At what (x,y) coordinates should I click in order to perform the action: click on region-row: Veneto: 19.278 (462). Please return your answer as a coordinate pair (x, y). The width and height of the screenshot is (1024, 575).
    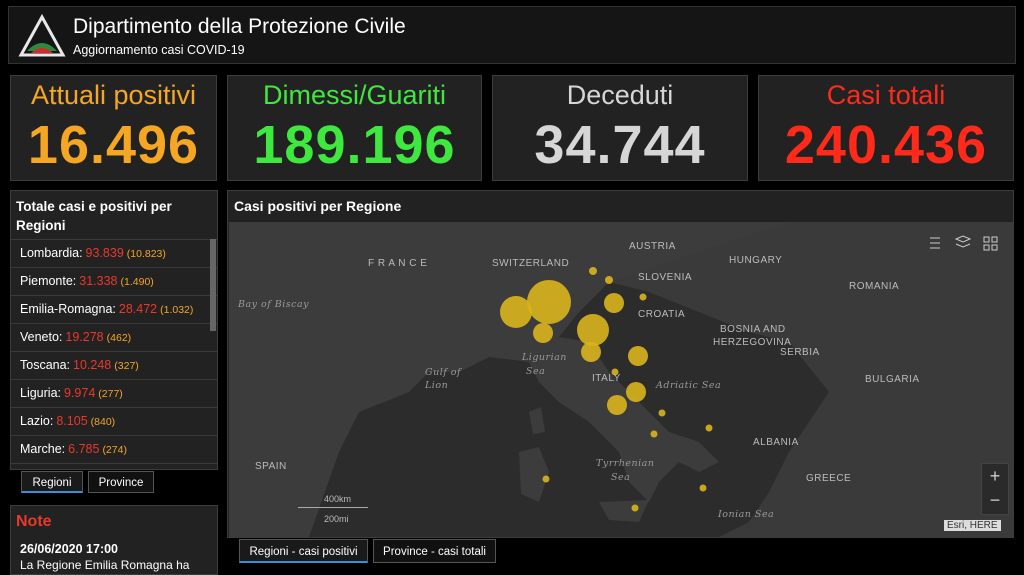
    Looking at the image, I should click on (114, 338).